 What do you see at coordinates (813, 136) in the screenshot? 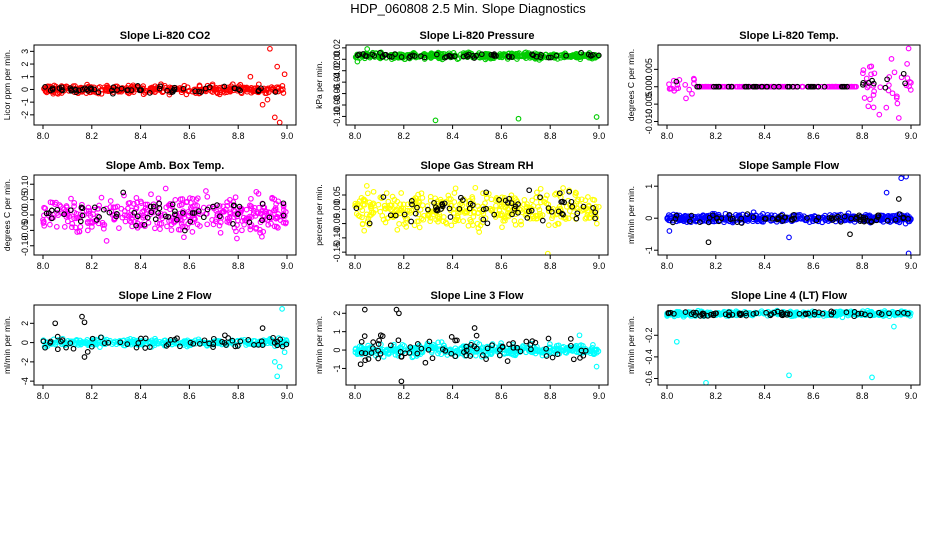
I see `x-tick-label: 8.6` at bounding box center [813, 136].